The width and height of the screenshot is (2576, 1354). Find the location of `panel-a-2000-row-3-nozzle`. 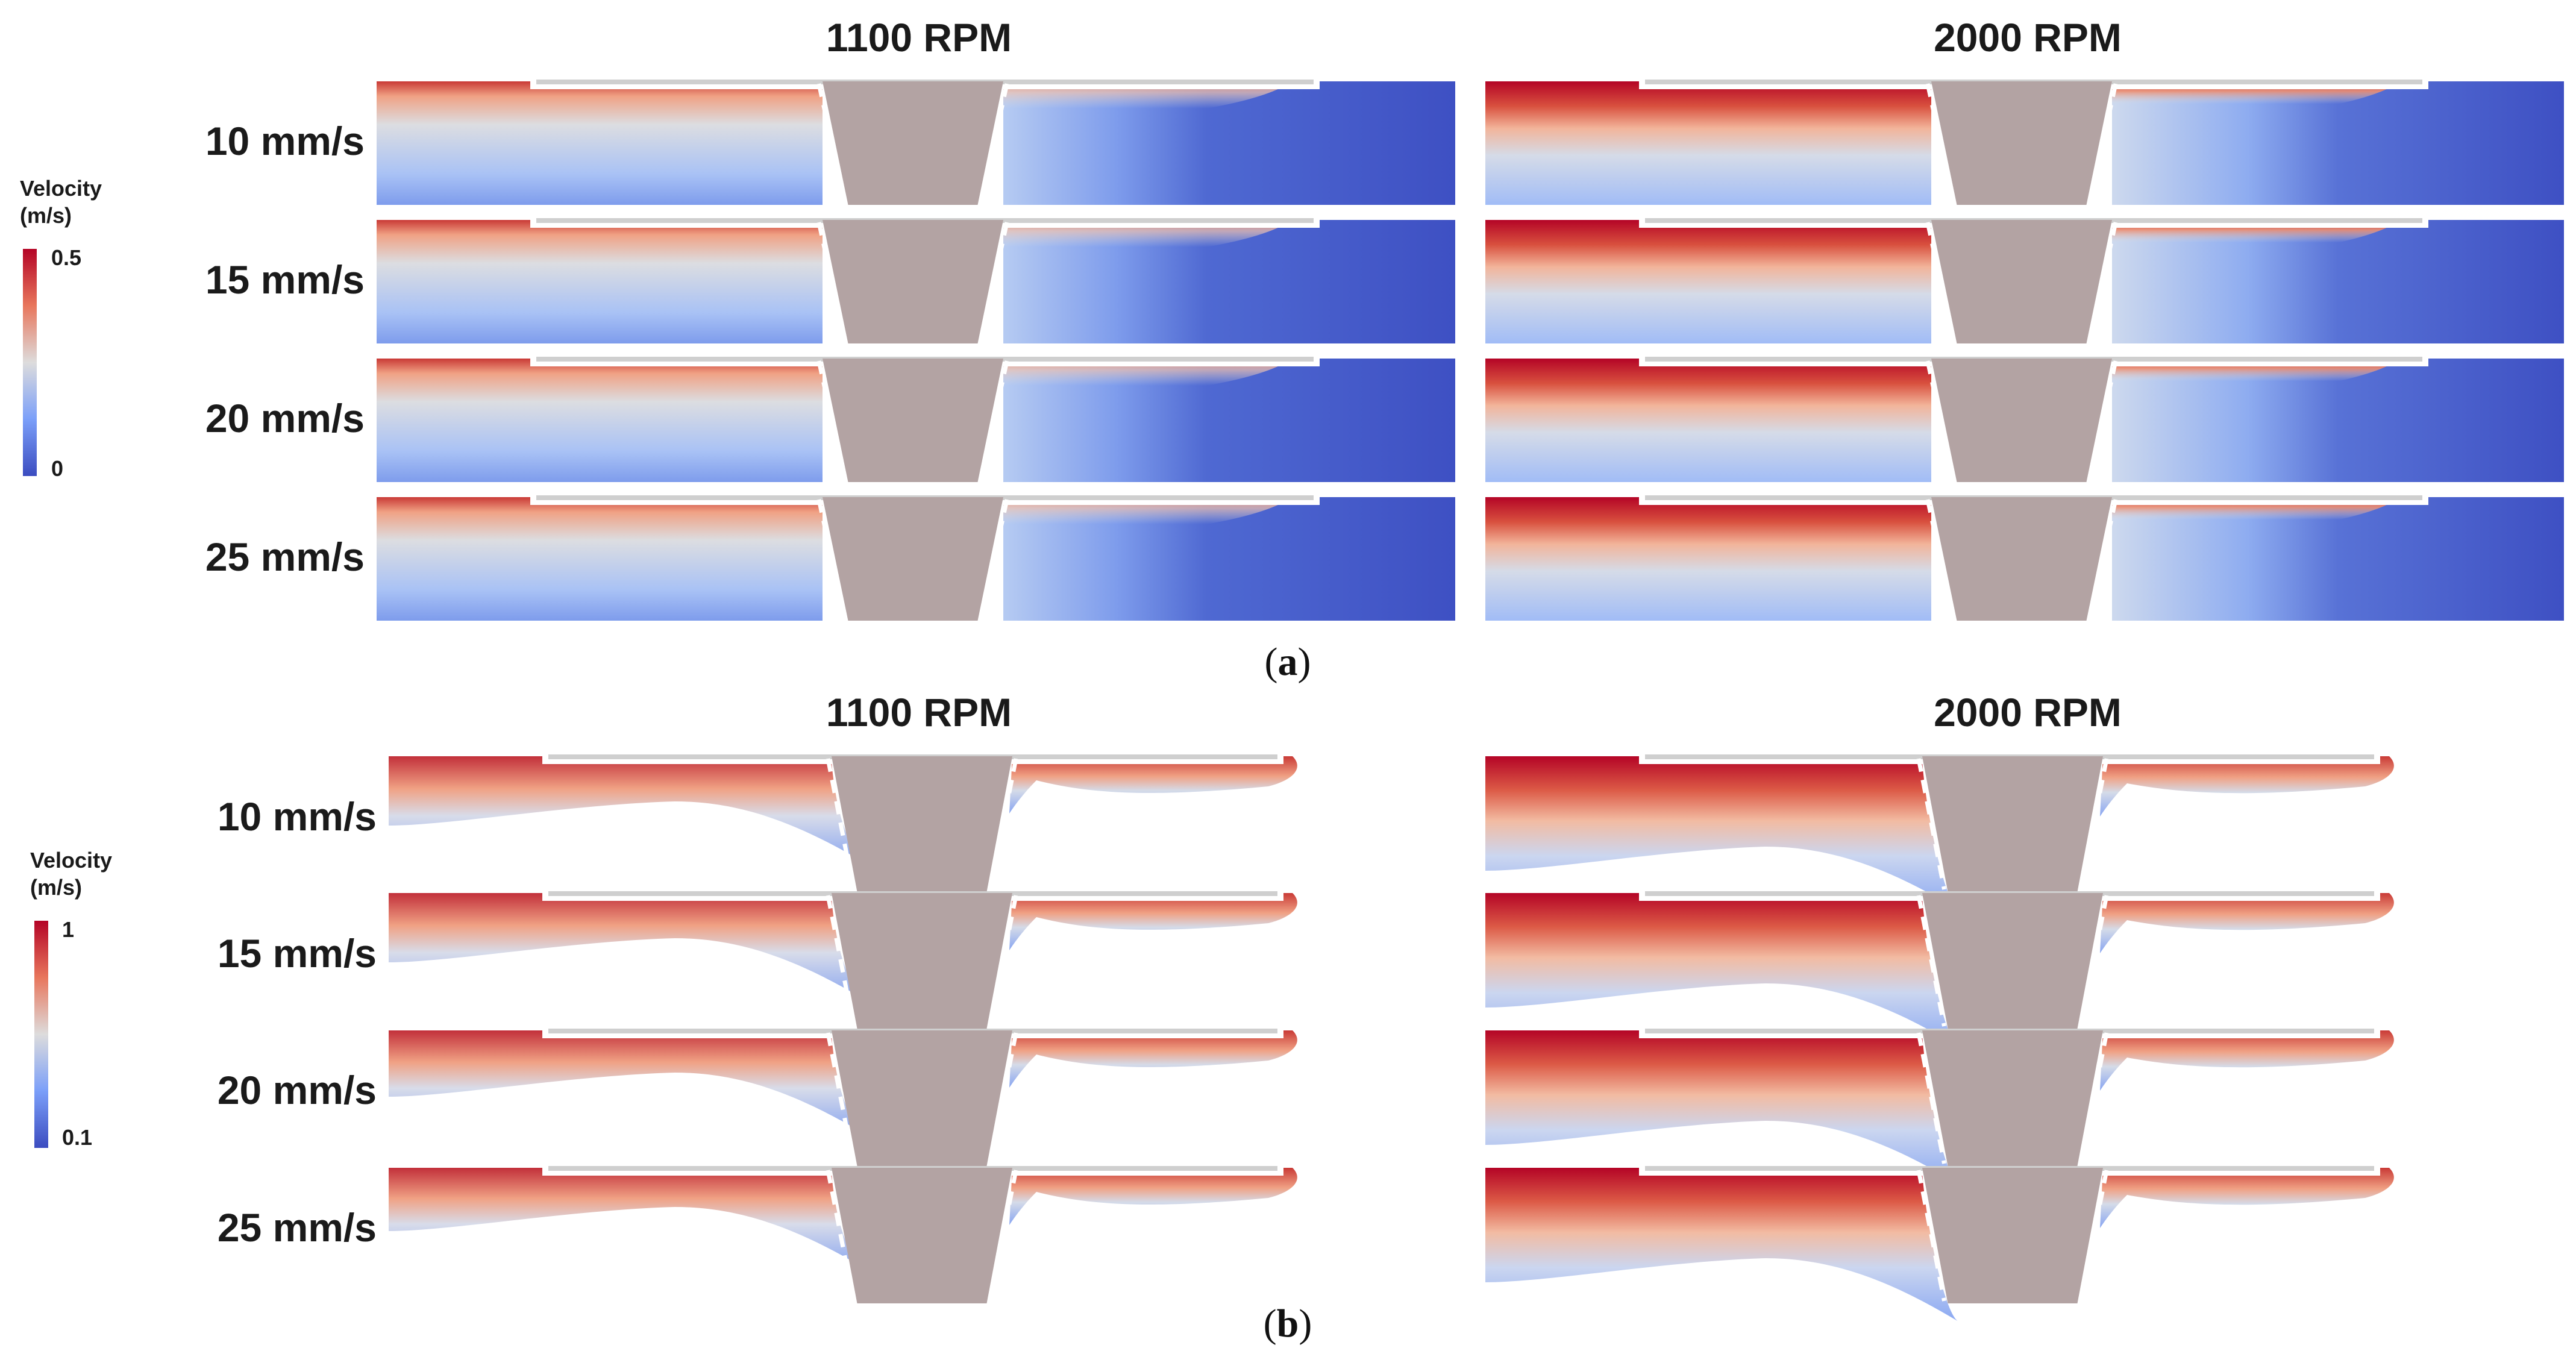

panel-a-2000-row-3-nozzle is located at coordinates (2021, 420).